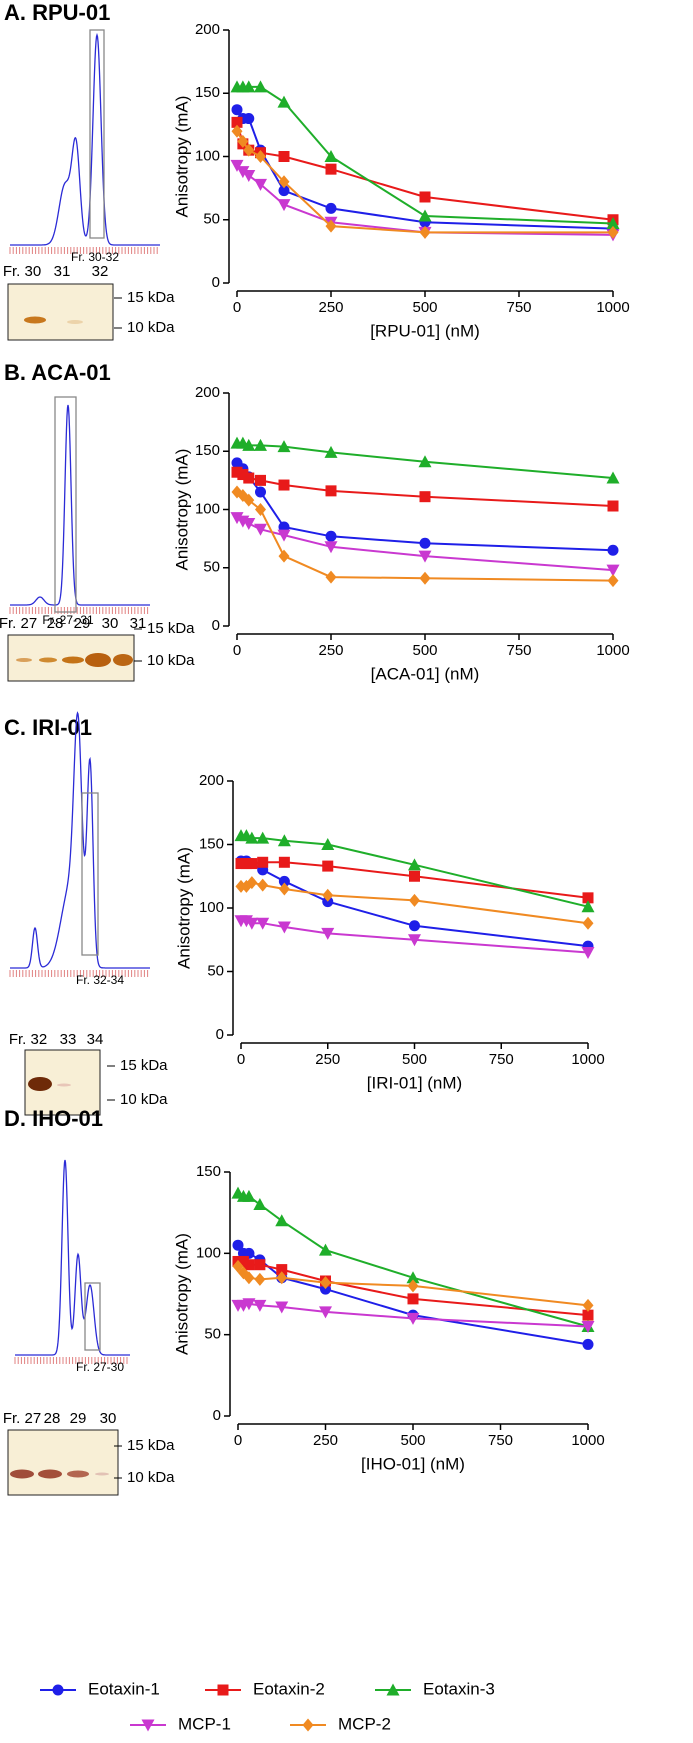 This screenshot has height=1743, width=693. What do you see at coordinates (78, 1418) in the screenshot?
I see `lane-label: 29` at bounding box center [78, 1418].